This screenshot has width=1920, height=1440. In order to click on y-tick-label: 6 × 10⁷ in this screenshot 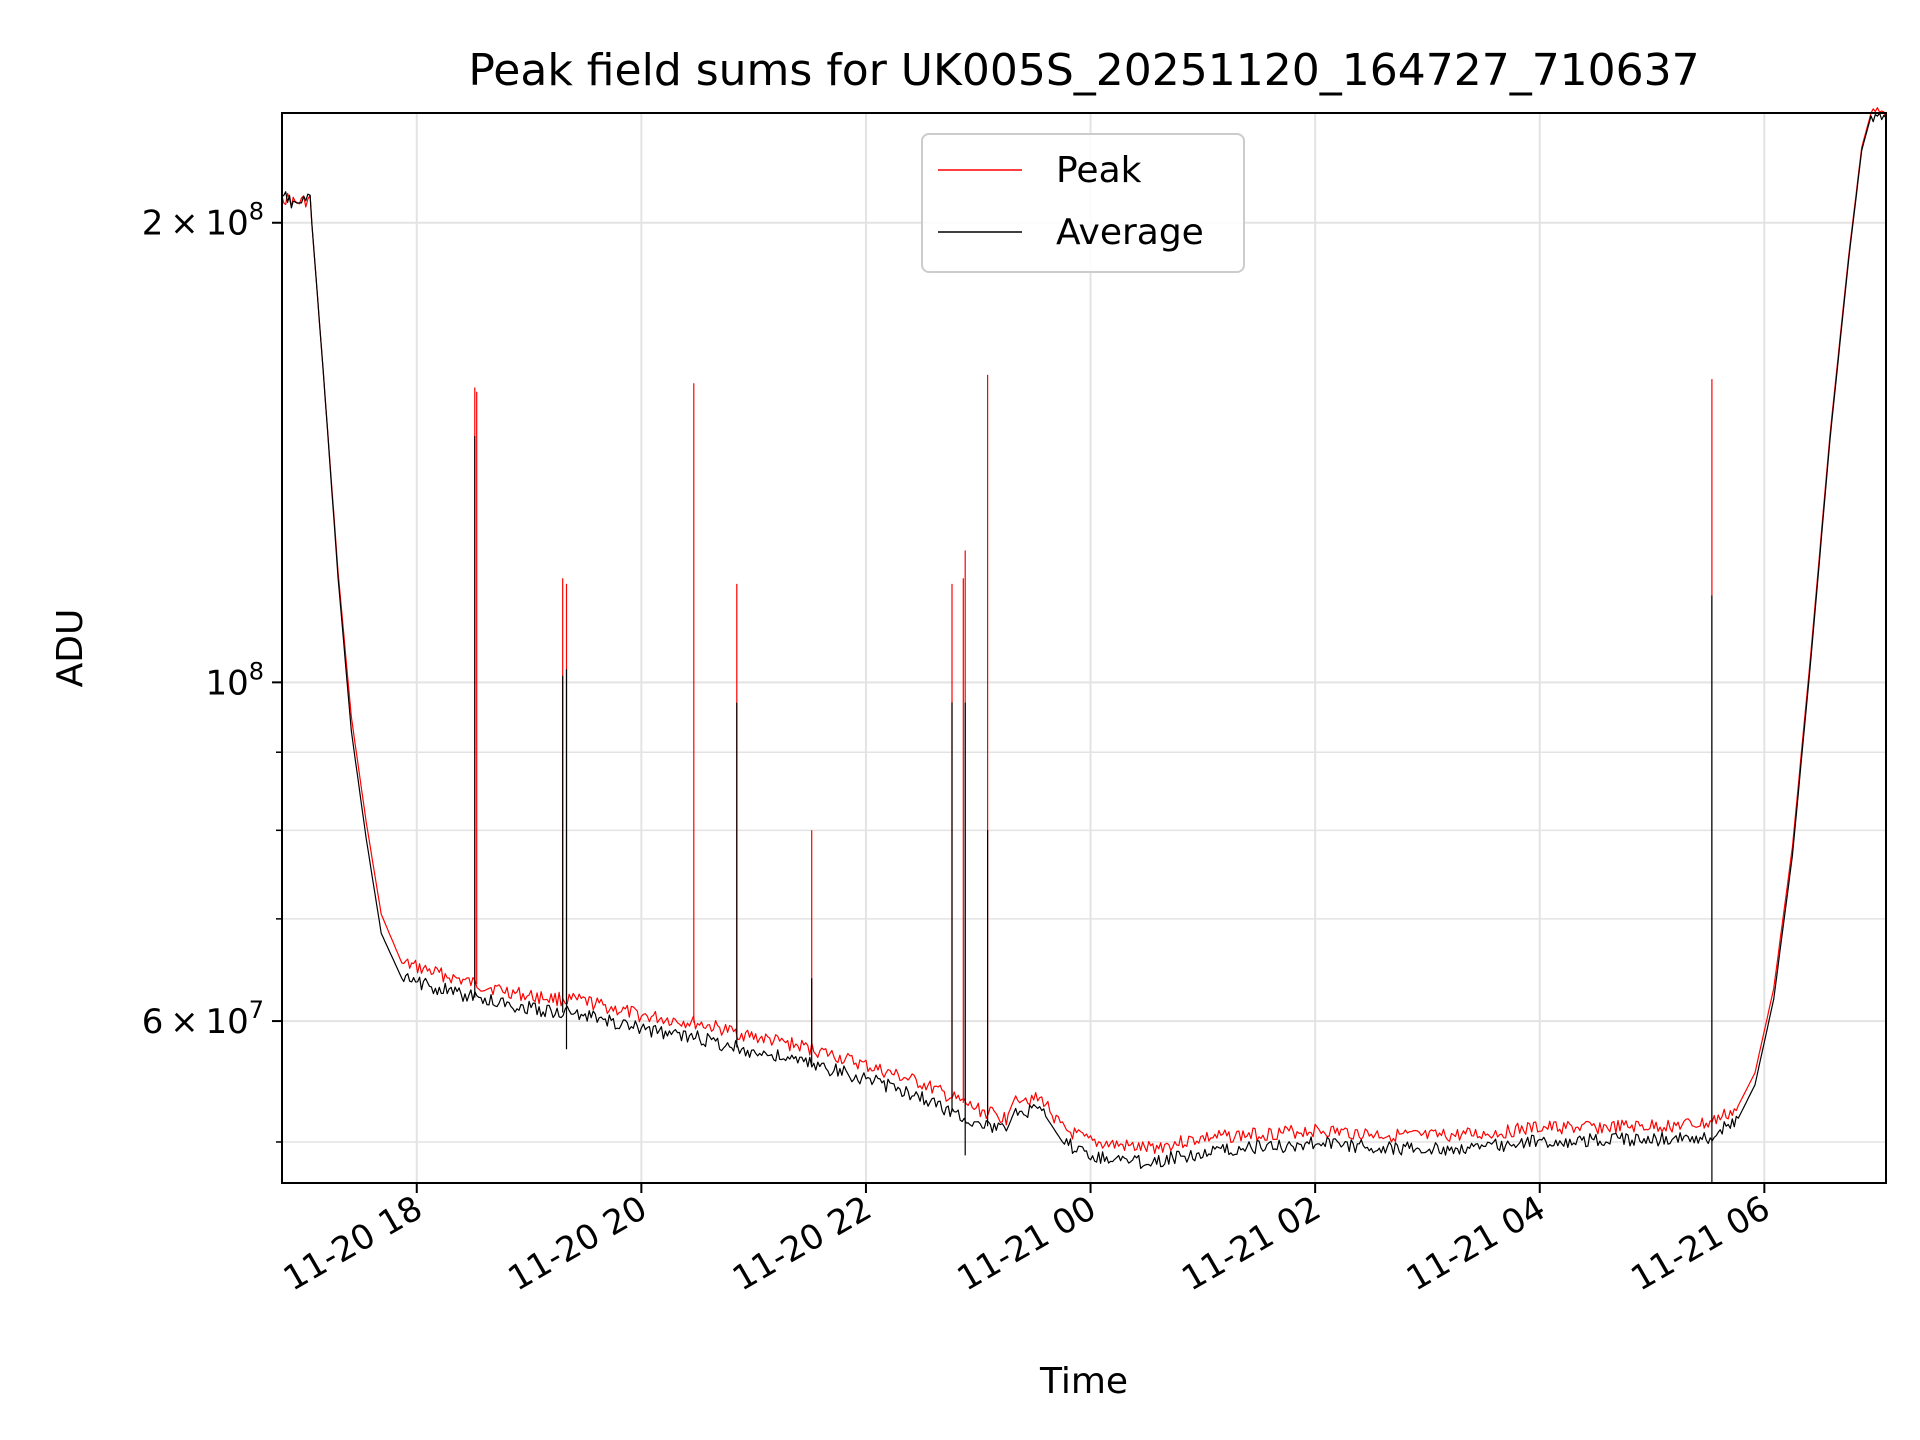, I will do `click(203, 1019)`.